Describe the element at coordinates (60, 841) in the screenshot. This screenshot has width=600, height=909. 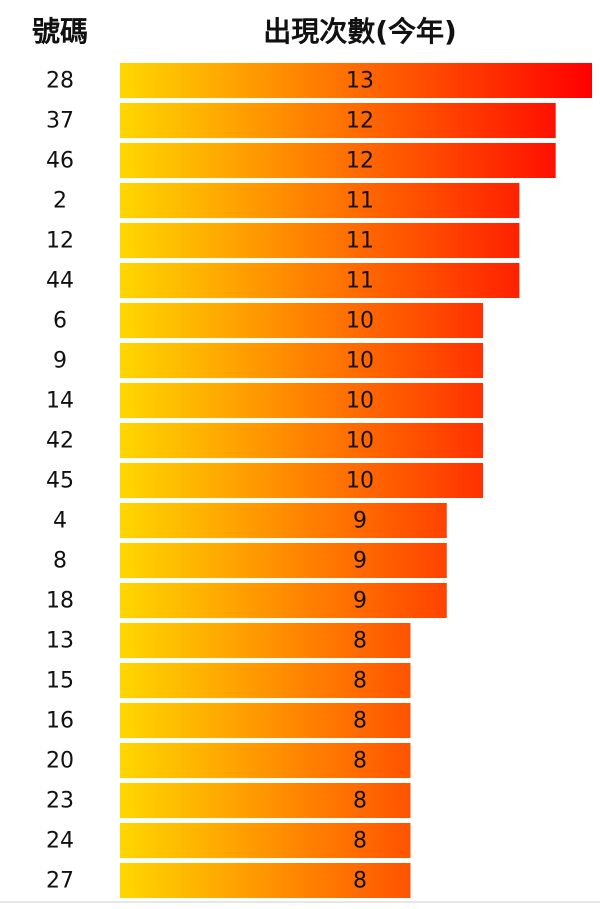
I see `row-label: 24` at that location.